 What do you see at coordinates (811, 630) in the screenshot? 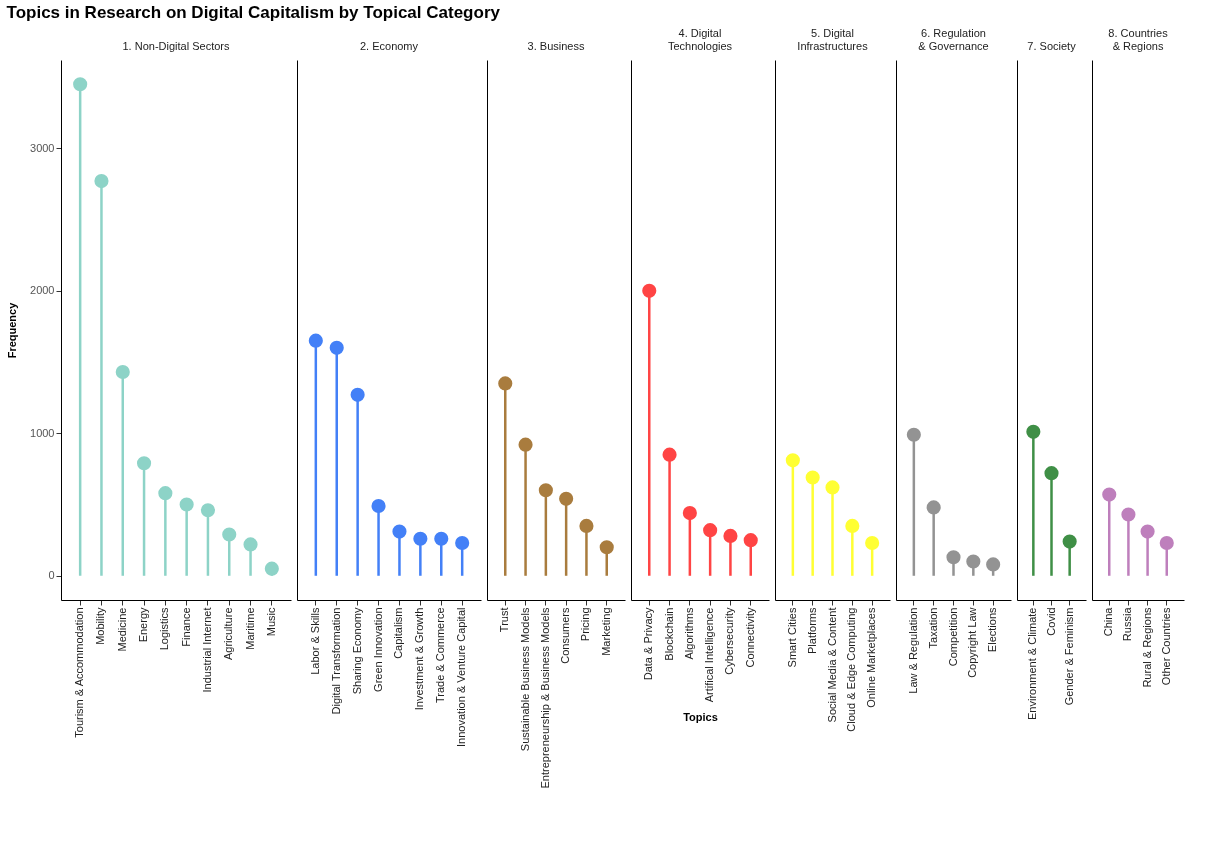
I see `x-tick-label: Platforms` at bounding box center [811, 630].